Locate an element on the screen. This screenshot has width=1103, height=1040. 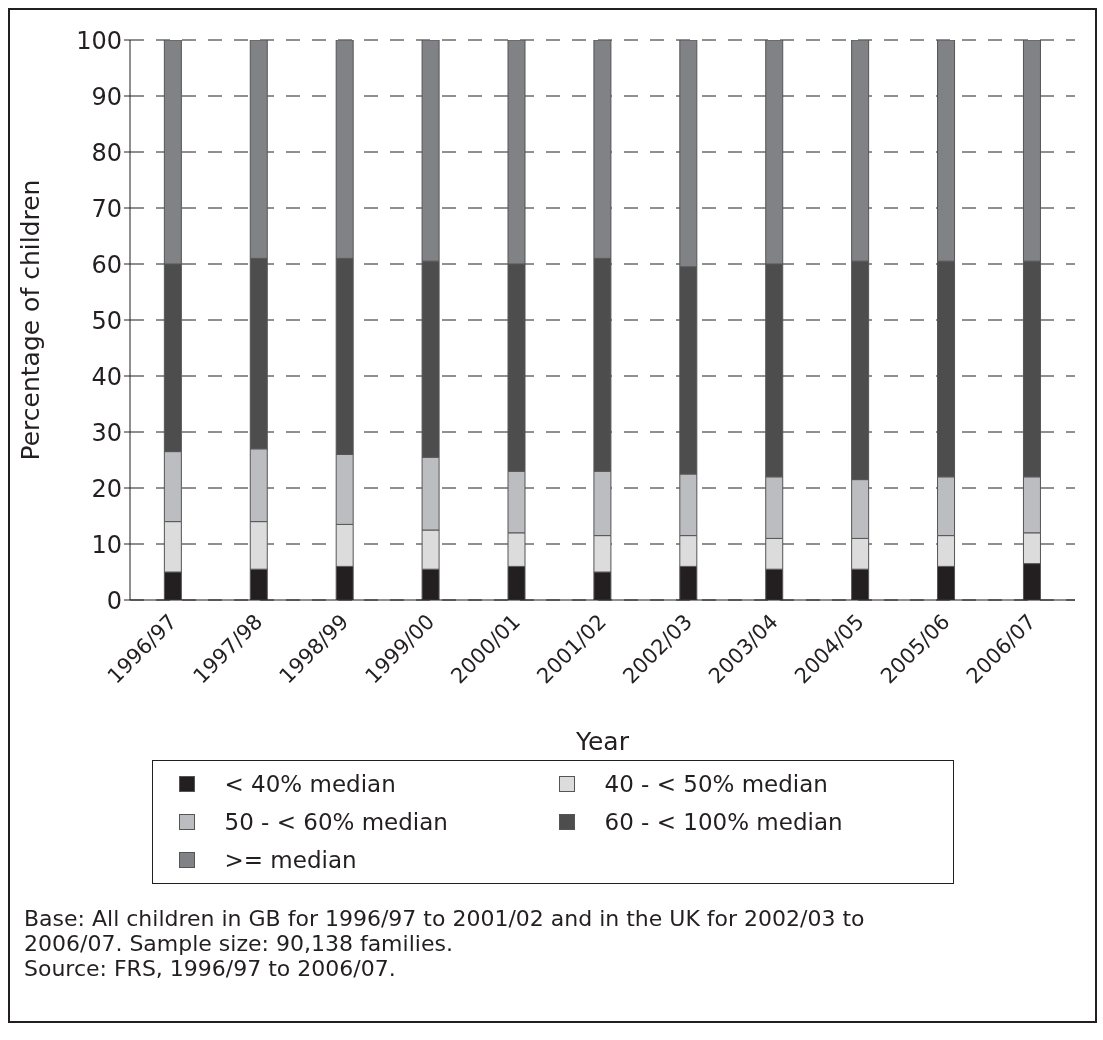
legend-label: 60 - < 100% median is located at coordinates (723, 822).